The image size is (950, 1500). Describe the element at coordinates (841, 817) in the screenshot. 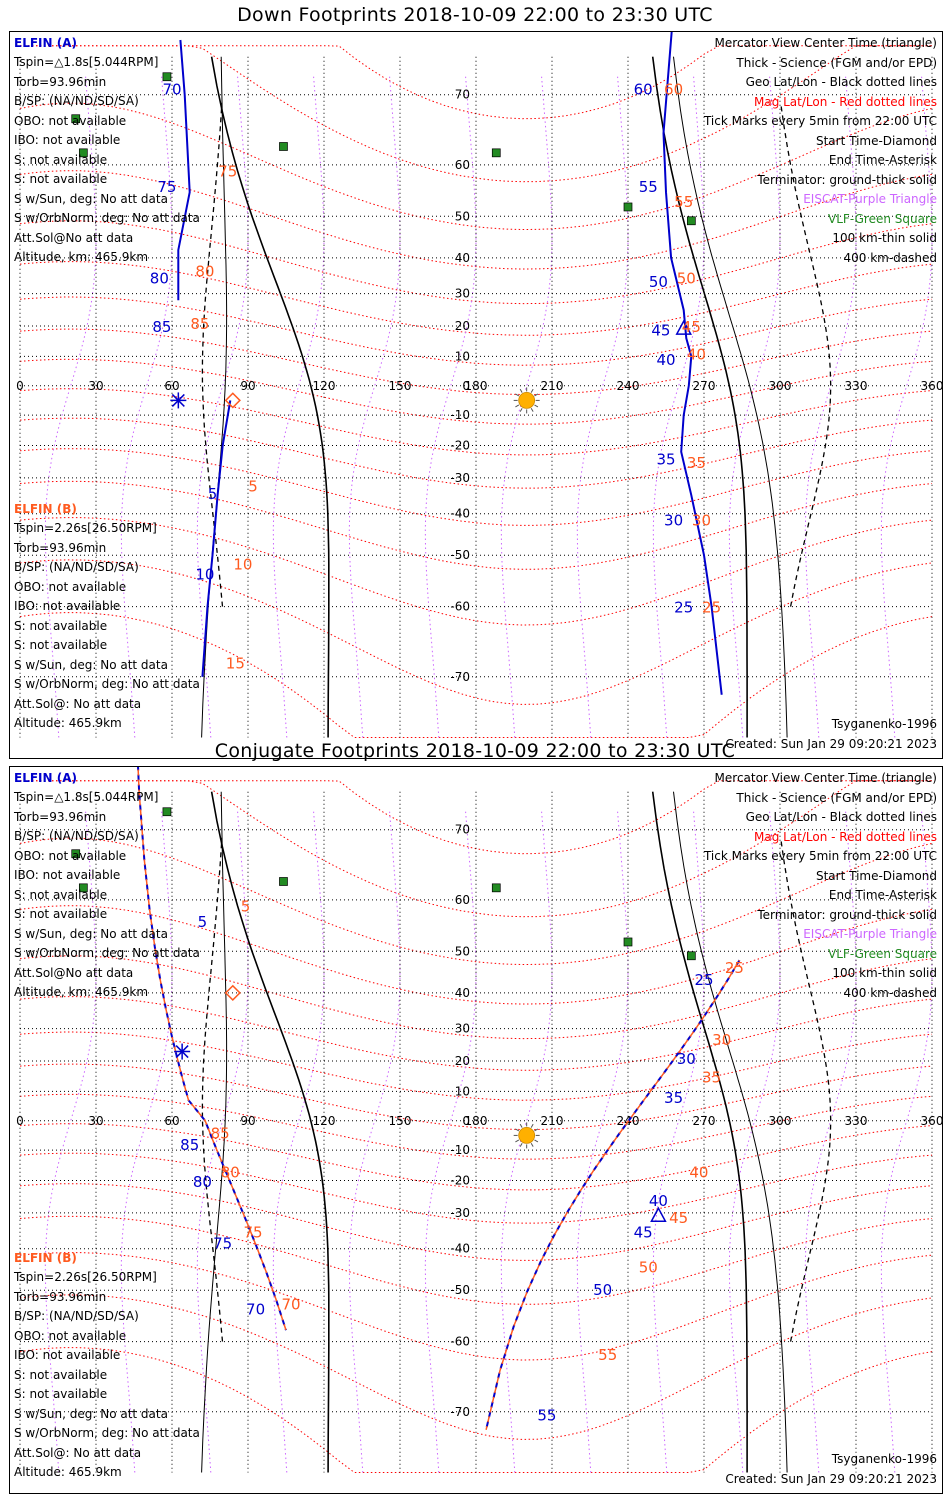

I see `info-line: Geo Lat/Lon - Black dotted lines` at that location.